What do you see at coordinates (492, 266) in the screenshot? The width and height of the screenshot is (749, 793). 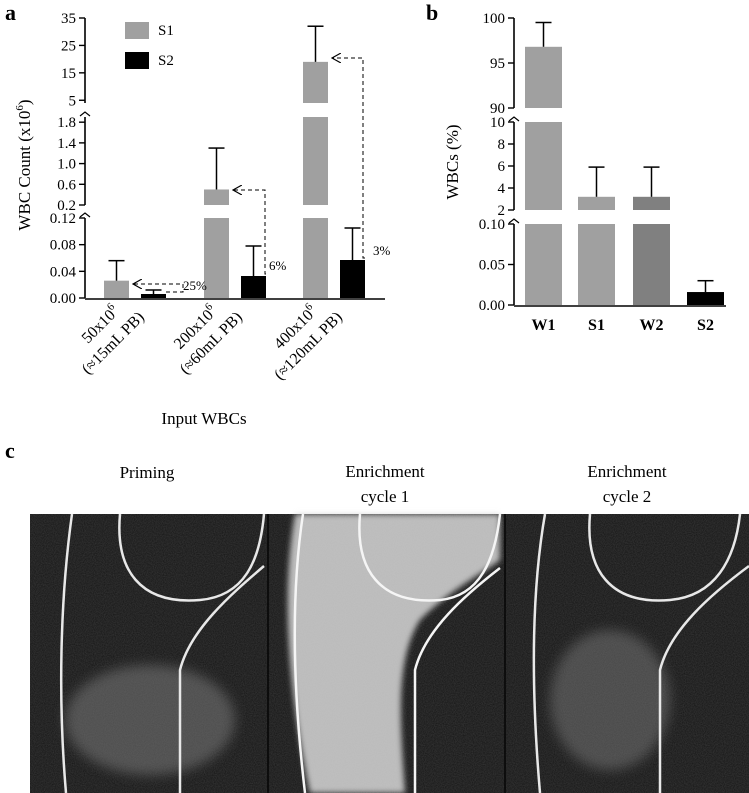 I see `chart-b-tick-label: 0.05` at bounding box center [492, 266].